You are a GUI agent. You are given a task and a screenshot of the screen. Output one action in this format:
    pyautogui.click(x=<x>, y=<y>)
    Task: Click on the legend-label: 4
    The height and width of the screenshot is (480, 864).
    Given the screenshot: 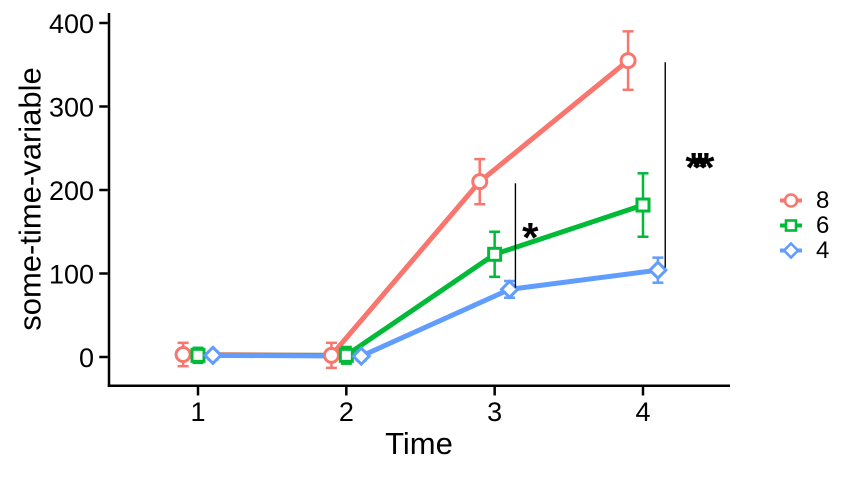 What is the action you would take?
    pyautogui.click(x=823, y=250)
    